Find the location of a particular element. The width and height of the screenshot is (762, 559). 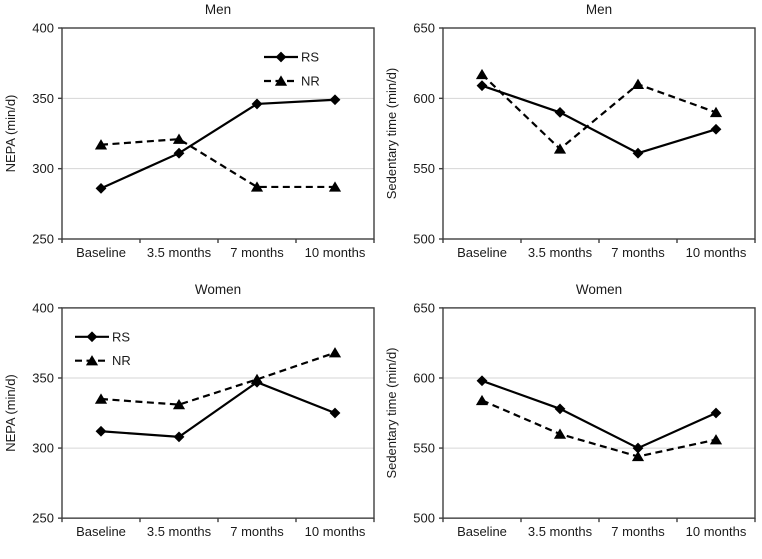

y-tick-label: 600 is located at coordinates (424, 98).